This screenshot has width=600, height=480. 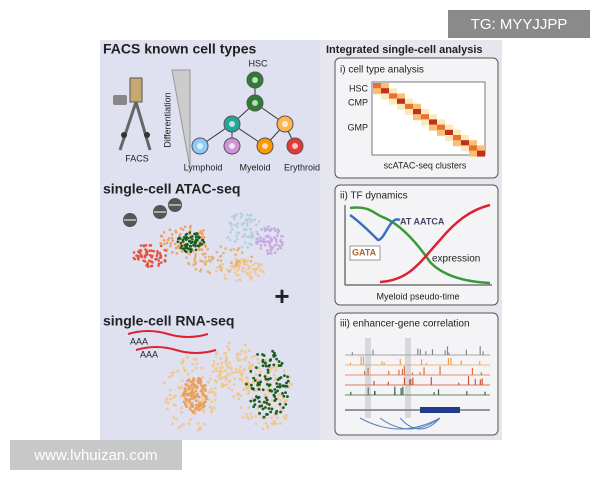 I want to click on transcript, so click(x=176, y=350).